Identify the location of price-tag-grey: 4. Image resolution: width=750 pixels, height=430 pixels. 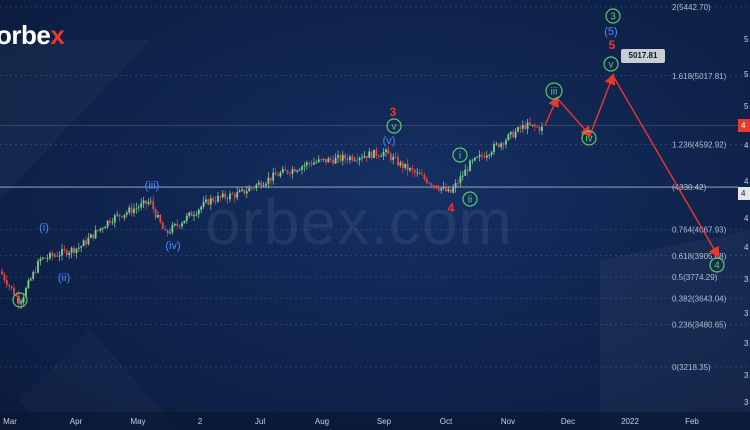
(744, 193).